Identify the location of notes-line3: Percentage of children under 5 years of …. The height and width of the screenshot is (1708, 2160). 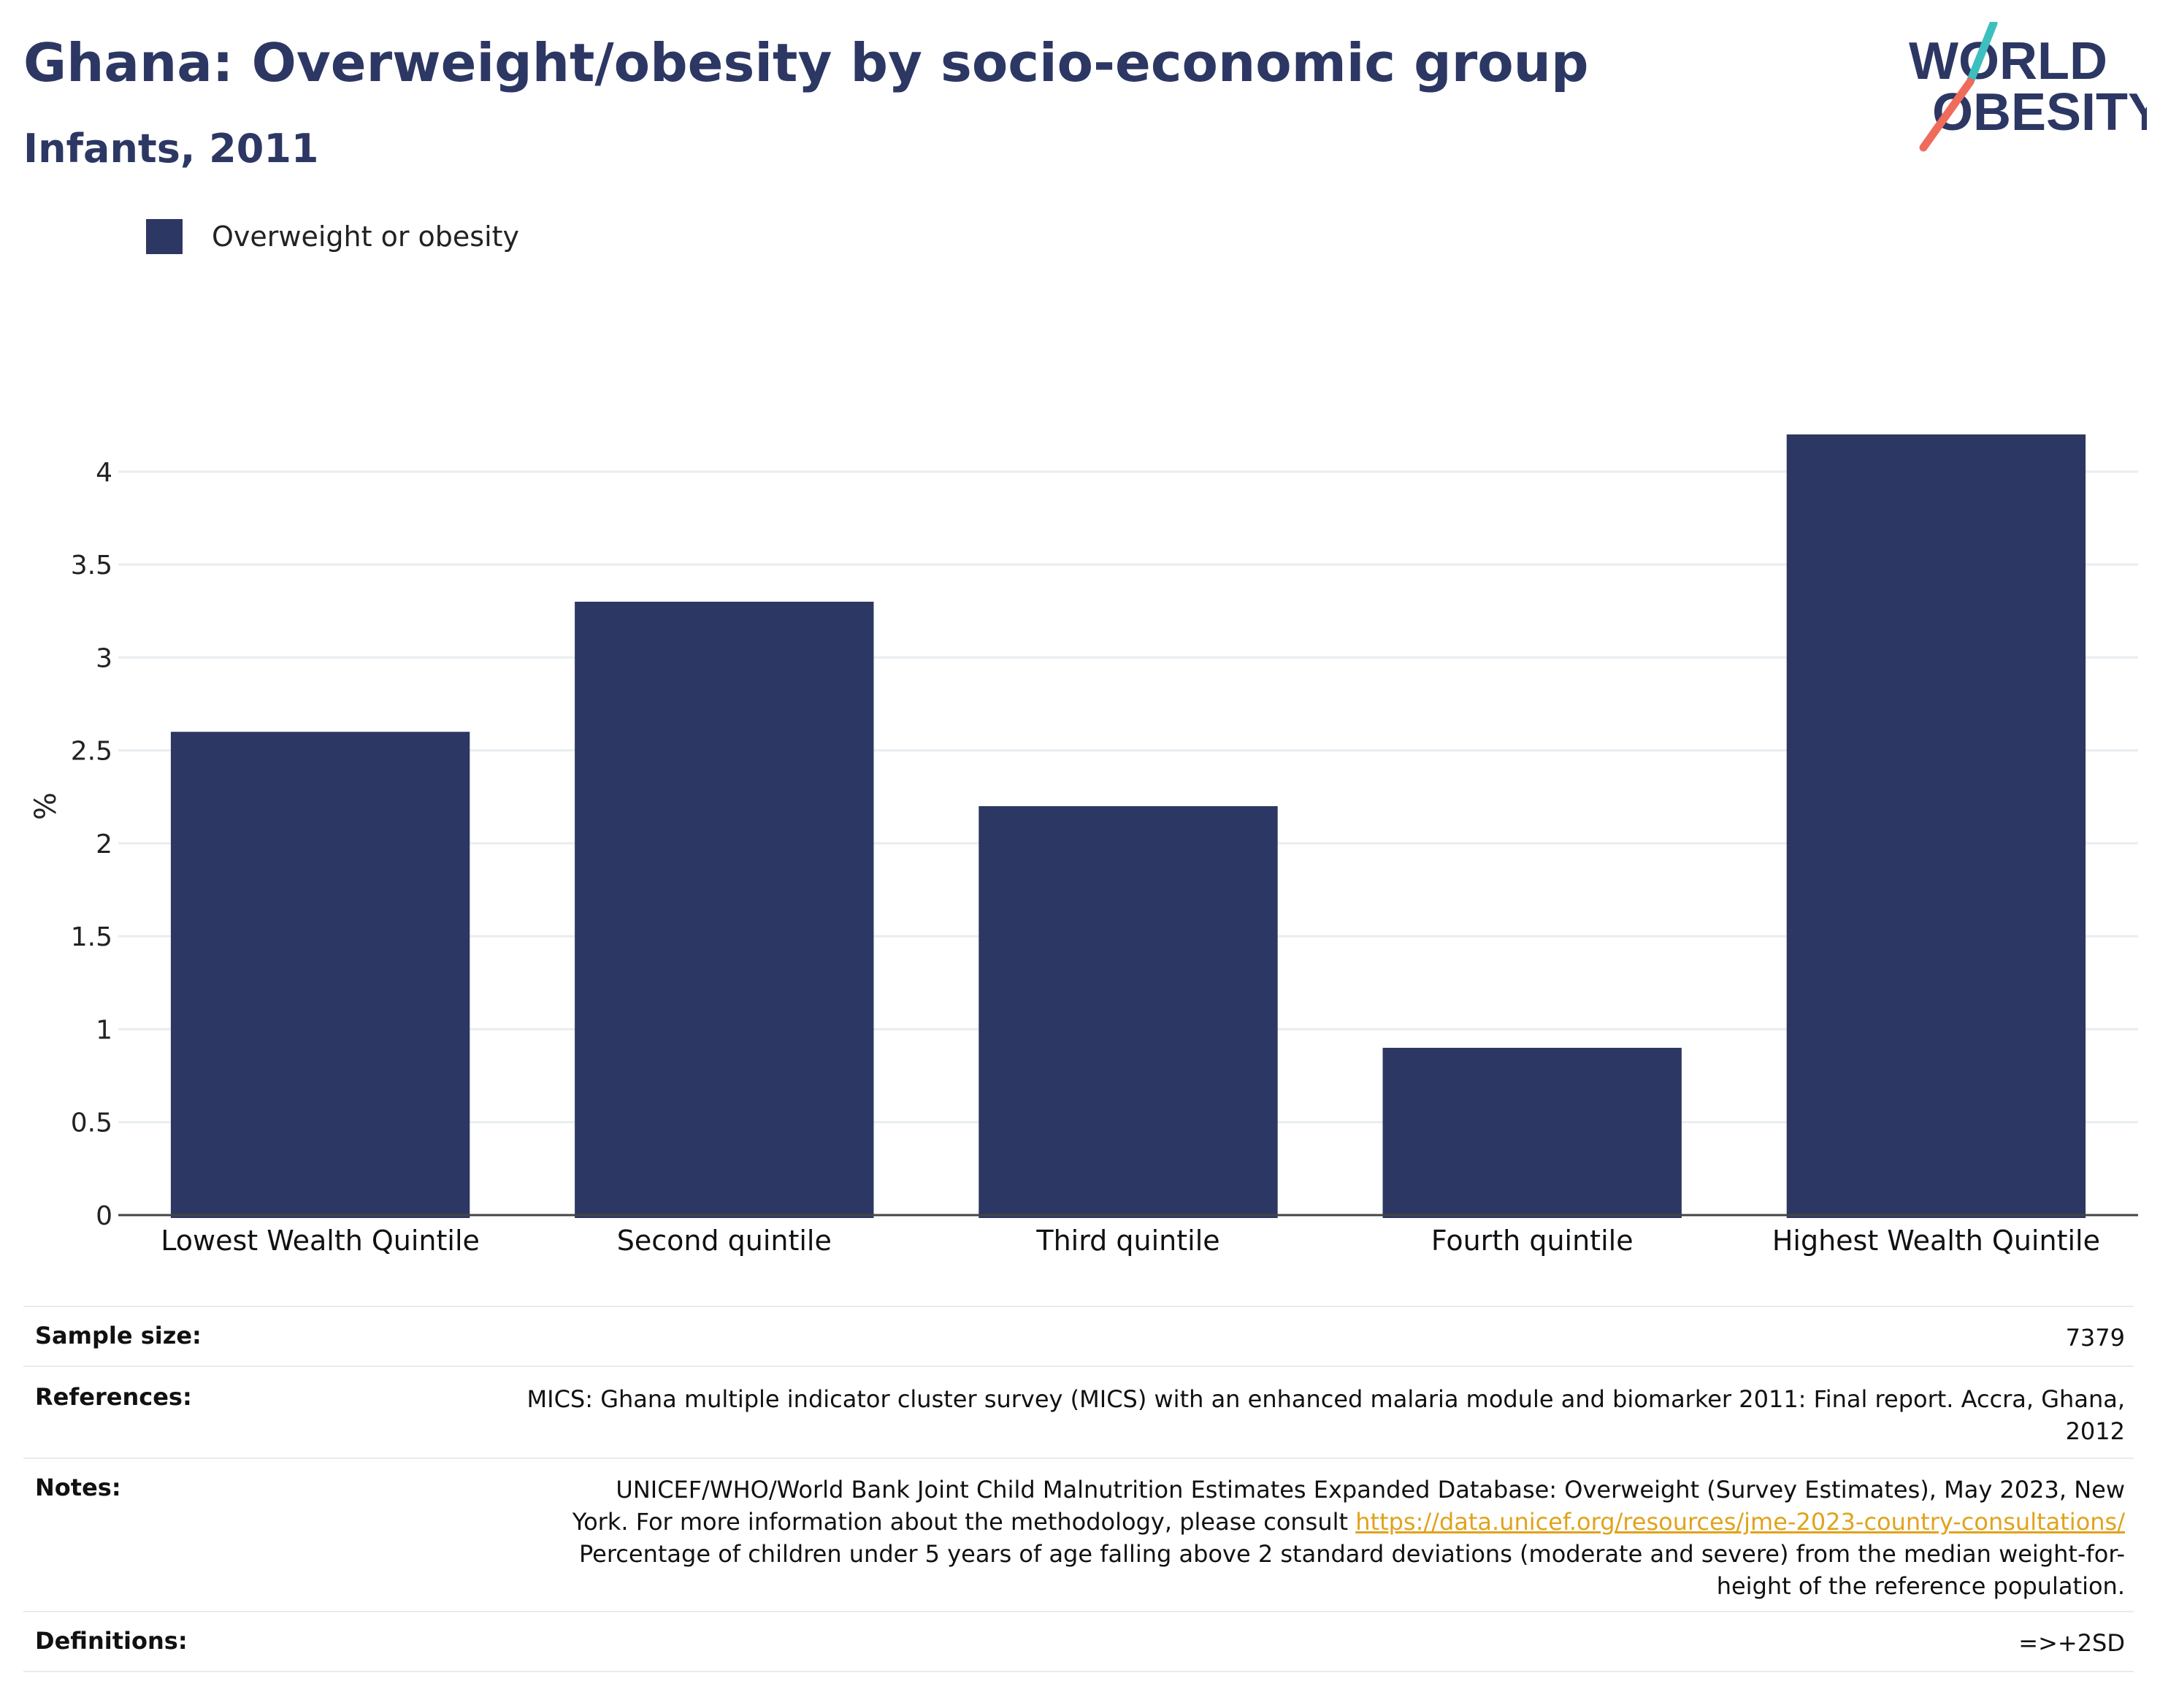
(1352, 1554).